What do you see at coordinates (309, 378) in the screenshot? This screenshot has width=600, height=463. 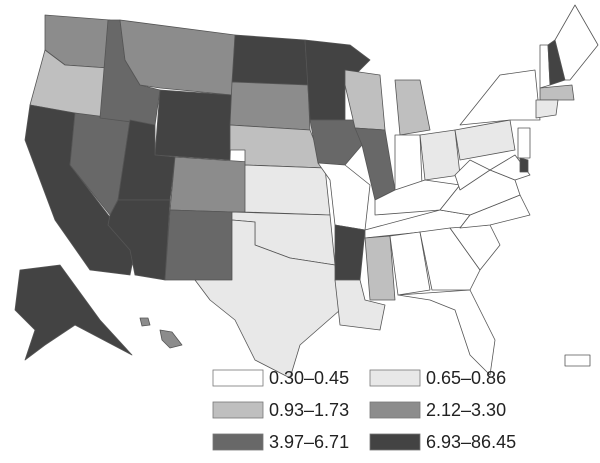 I see `legend-label: 0.30–0.45` at bounding box center [309, 378].